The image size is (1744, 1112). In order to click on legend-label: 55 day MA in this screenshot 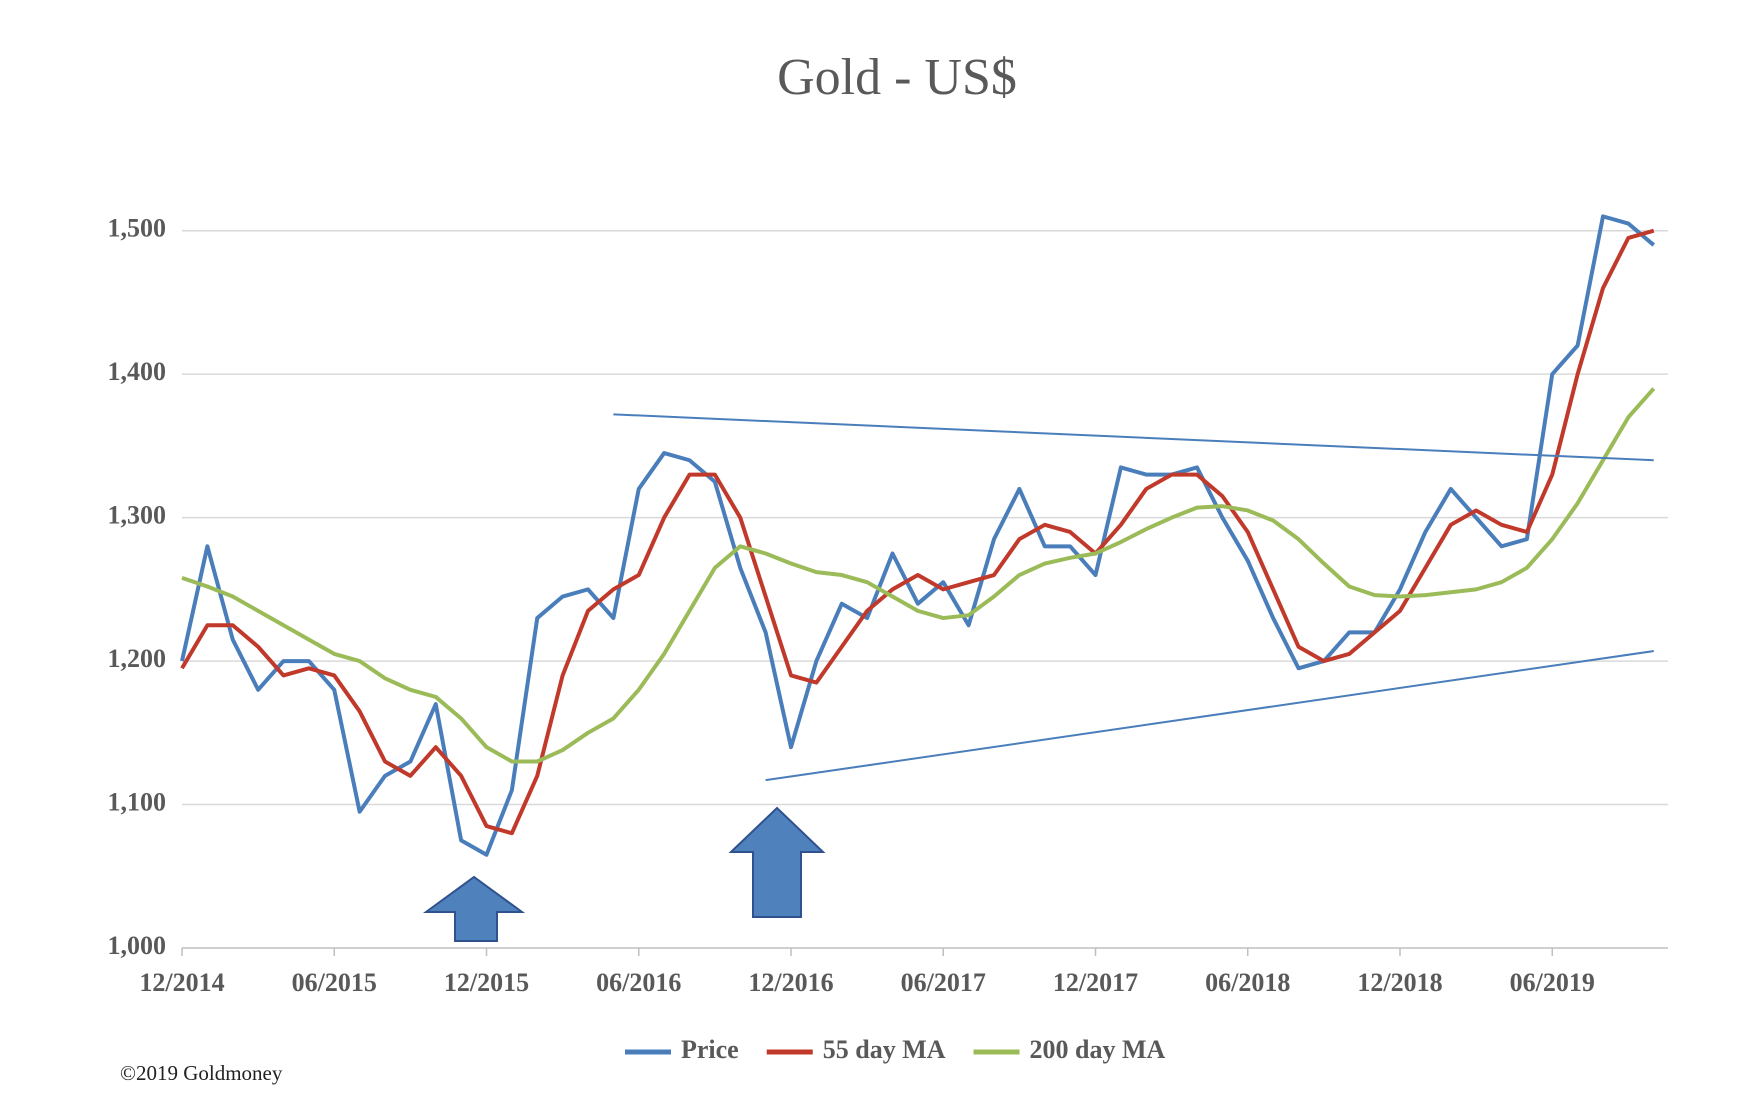, I will do `click(884, 1049)`.